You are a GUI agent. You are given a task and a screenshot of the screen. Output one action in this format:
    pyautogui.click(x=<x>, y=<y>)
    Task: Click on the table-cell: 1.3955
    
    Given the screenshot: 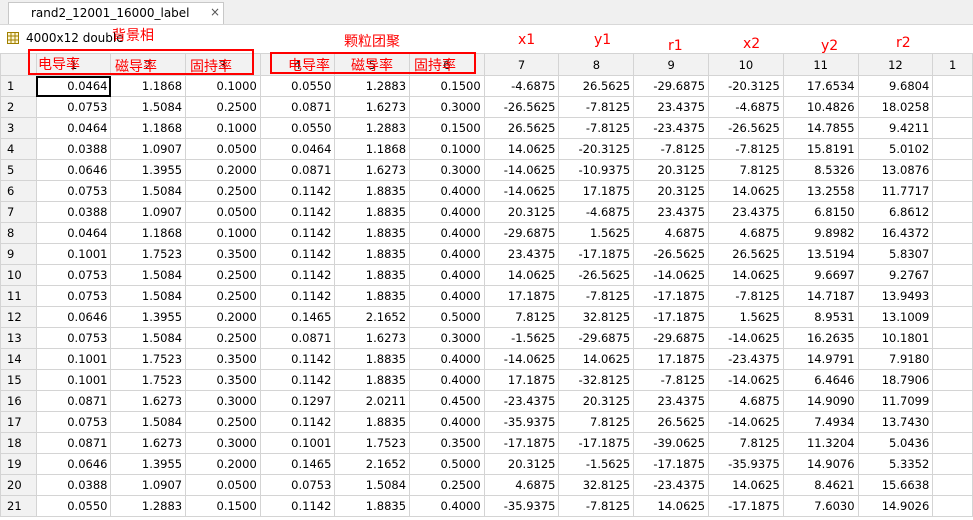 What is the action you would take?
    pyautogui.click(x=148, y=170)
    